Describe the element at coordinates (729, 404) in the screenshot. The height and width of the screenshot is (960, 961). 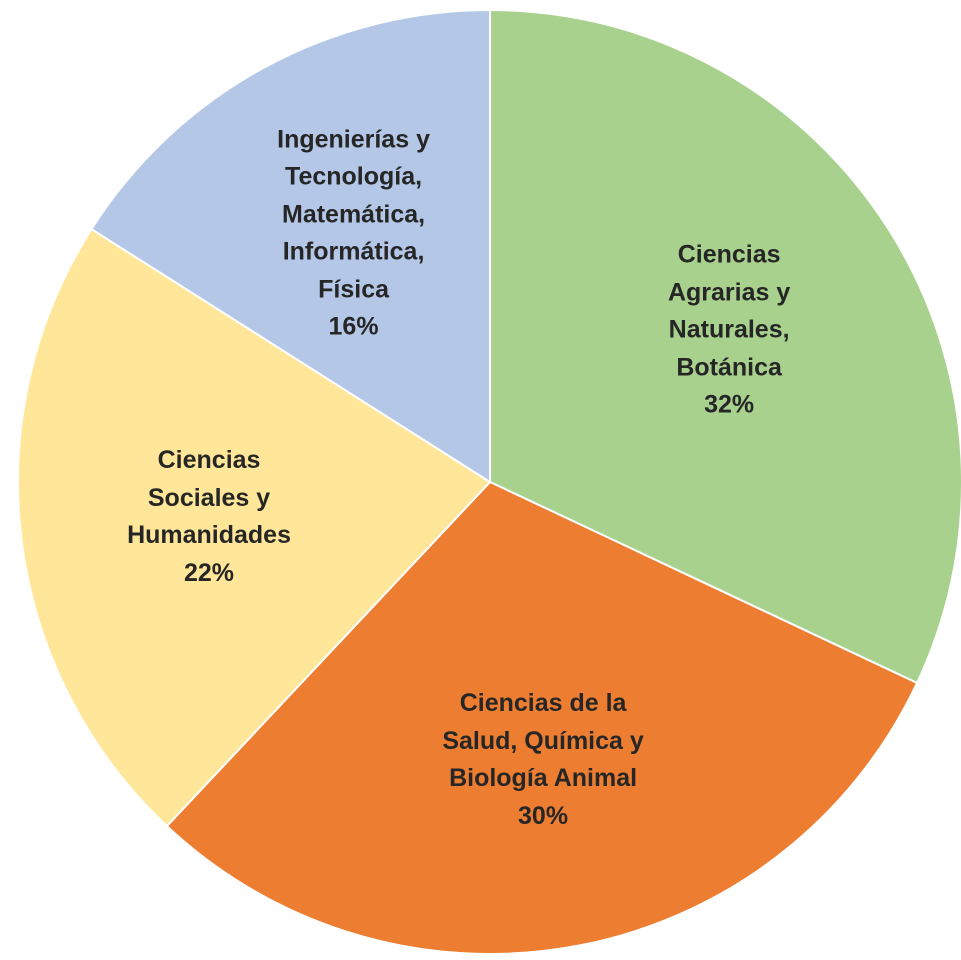
I see `value-label: 32%` at that location.